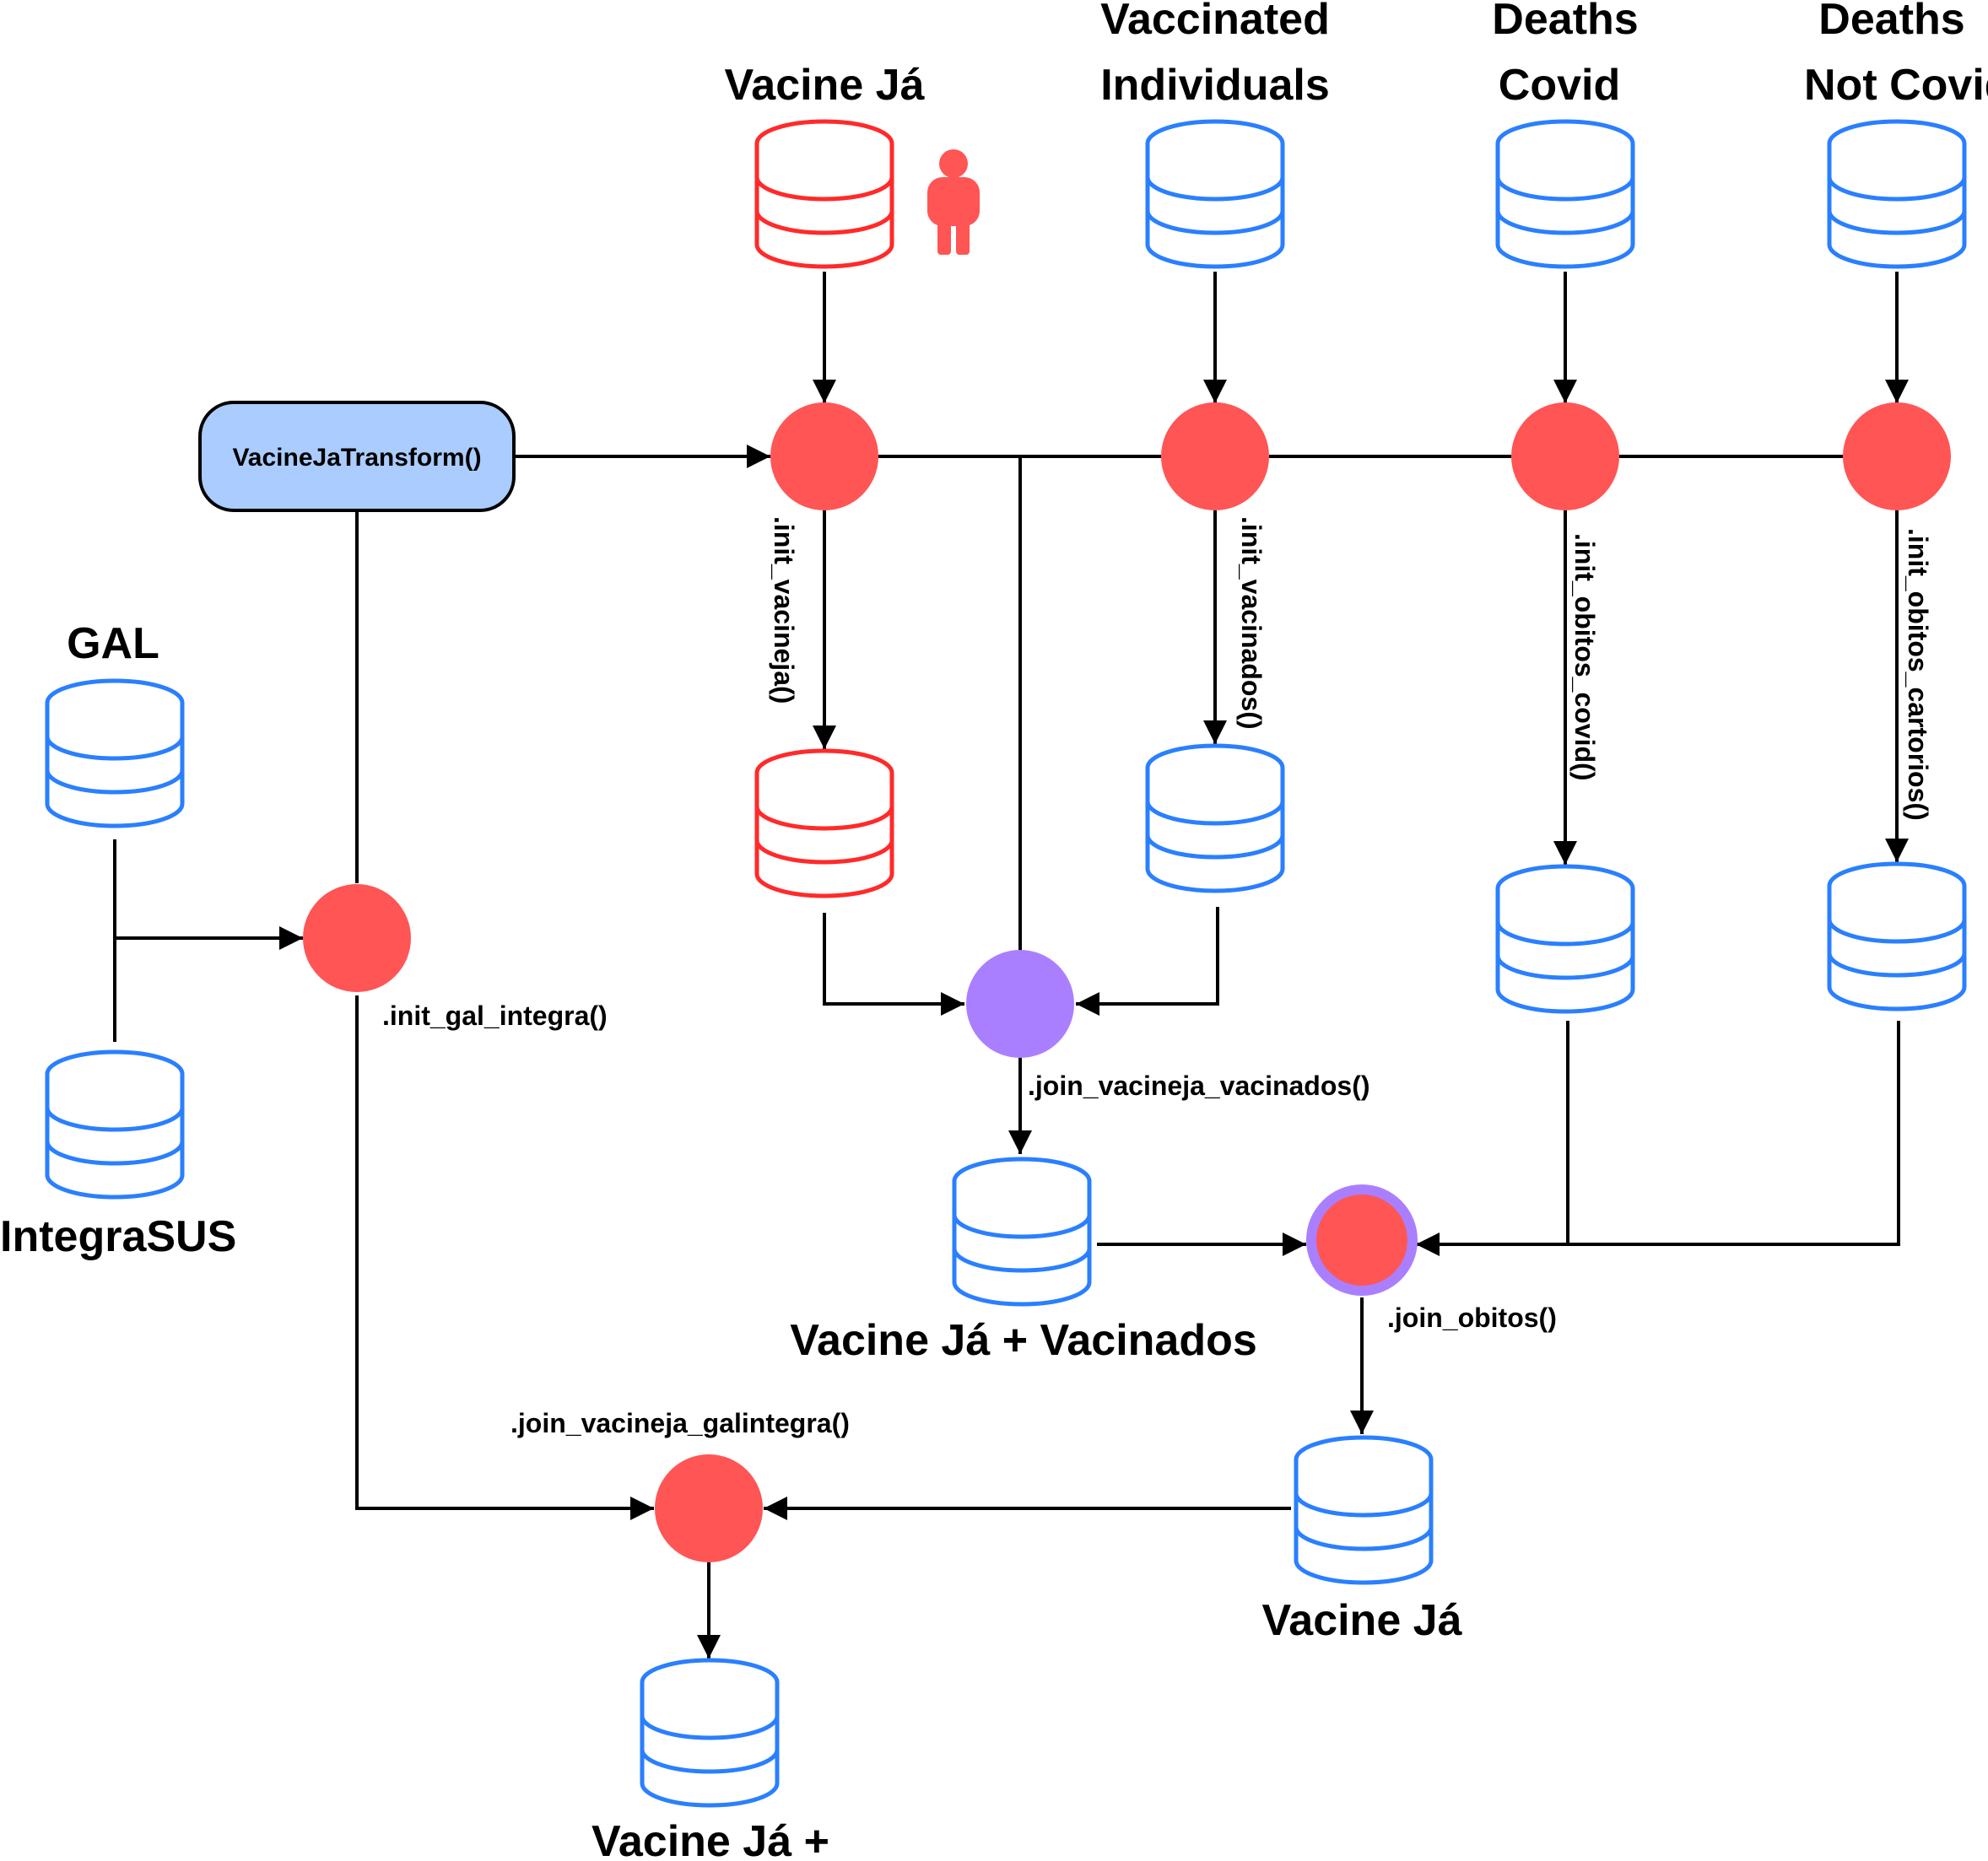 This screenshot has height=1861, width=1988. Describe the element at coordinates (357, 938) in the screenshot. I see `node-init-gal-integra` at that location.